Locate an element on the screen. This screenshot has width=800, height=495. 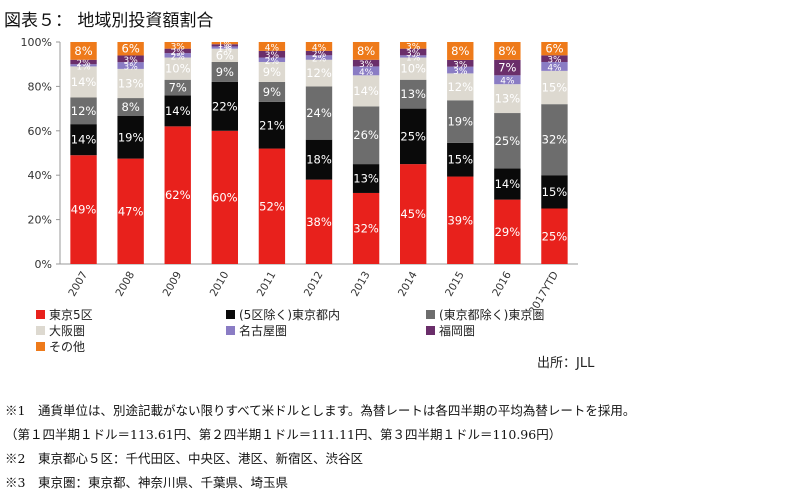
data-label: 38% is located at coordinates (319, 222).